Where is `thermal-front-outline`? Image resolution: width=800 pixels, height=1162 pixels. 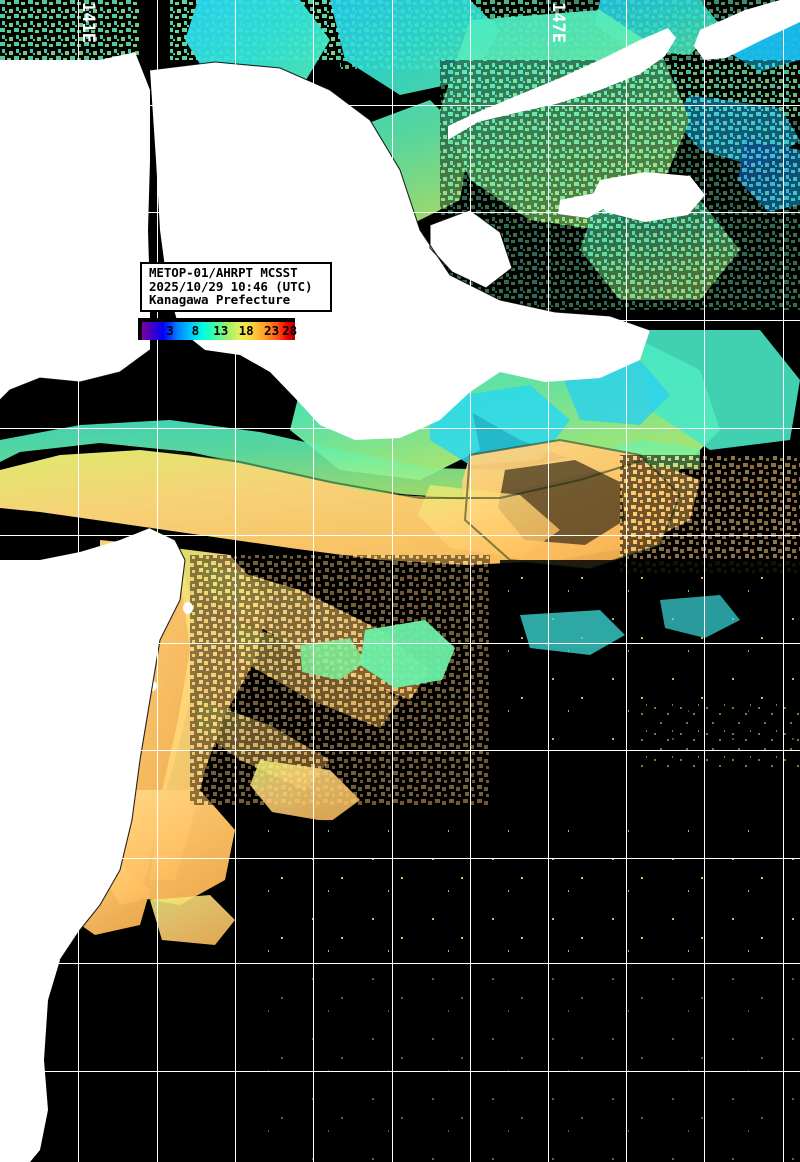 thermal-front-outline is located at coordinates (420, 504).